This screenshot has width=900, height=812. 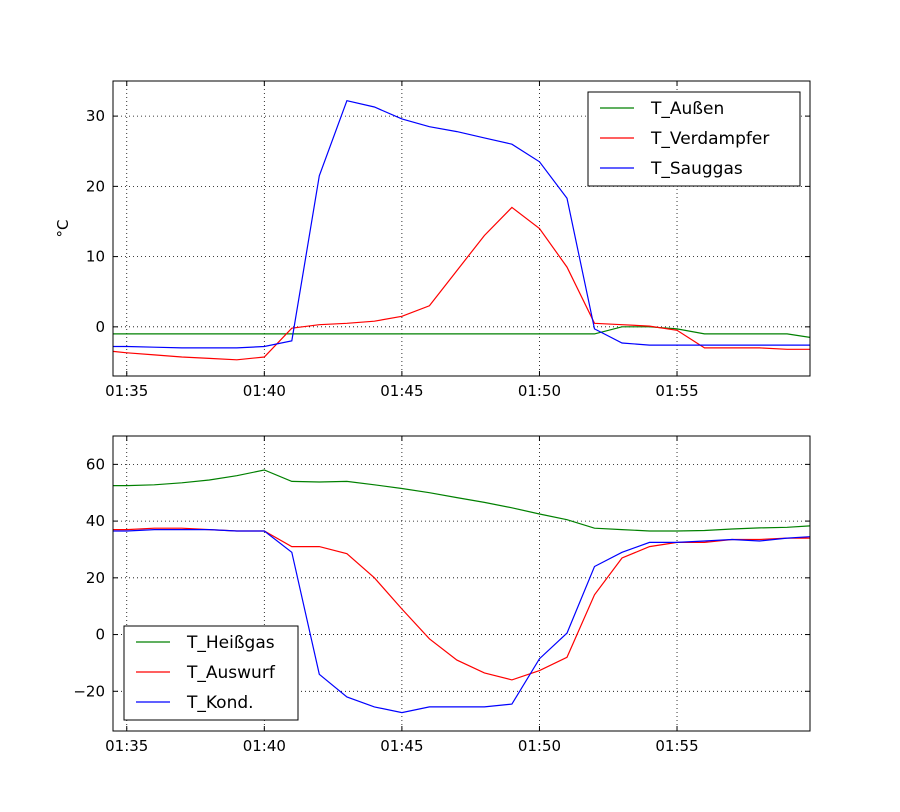 I want to click on legend: T_Heißgas T_Auswurf T_Kond., so click(x=211, y=673).